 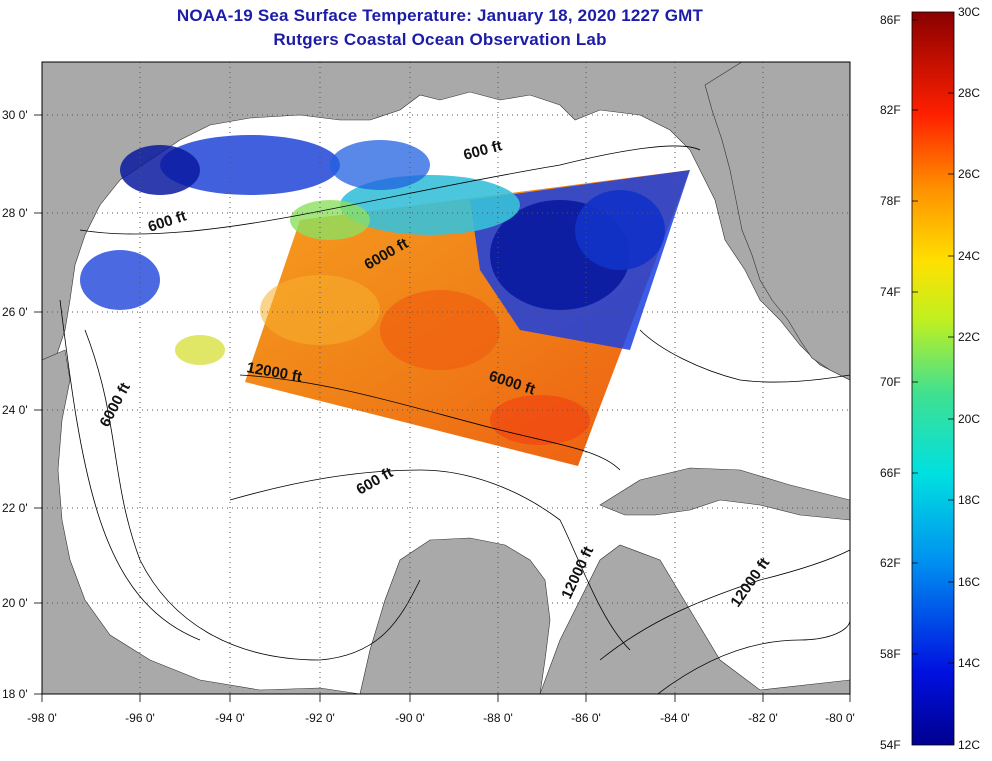 I want to click on land-yucatan, so click(x=455, y=615).